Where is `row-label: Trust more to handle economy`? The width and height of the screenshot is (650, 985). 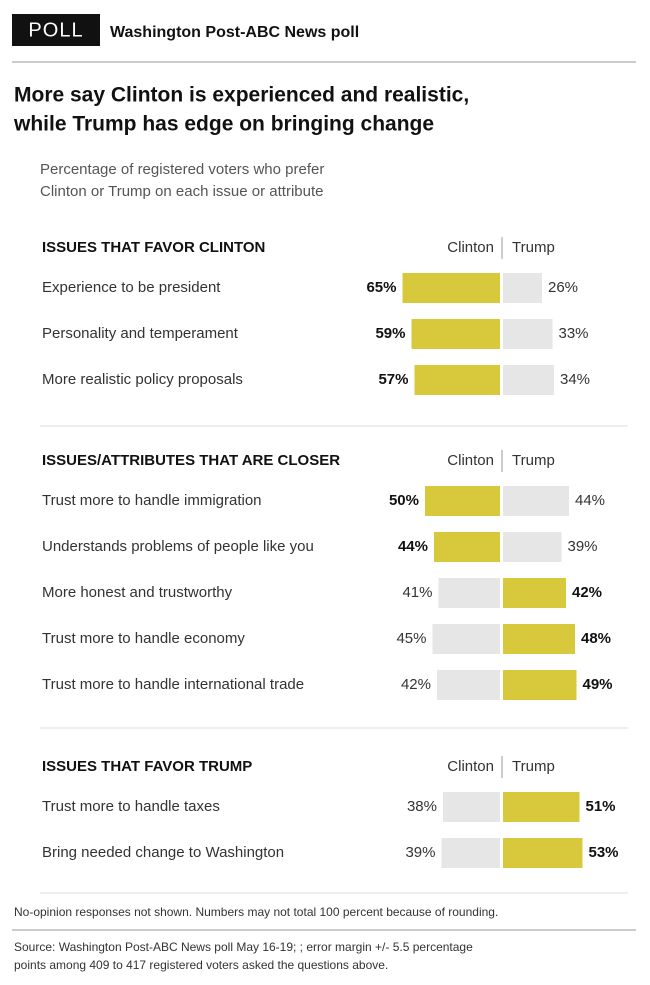 row-label: Trust more to handle economy is located at coordinates (143, 638).